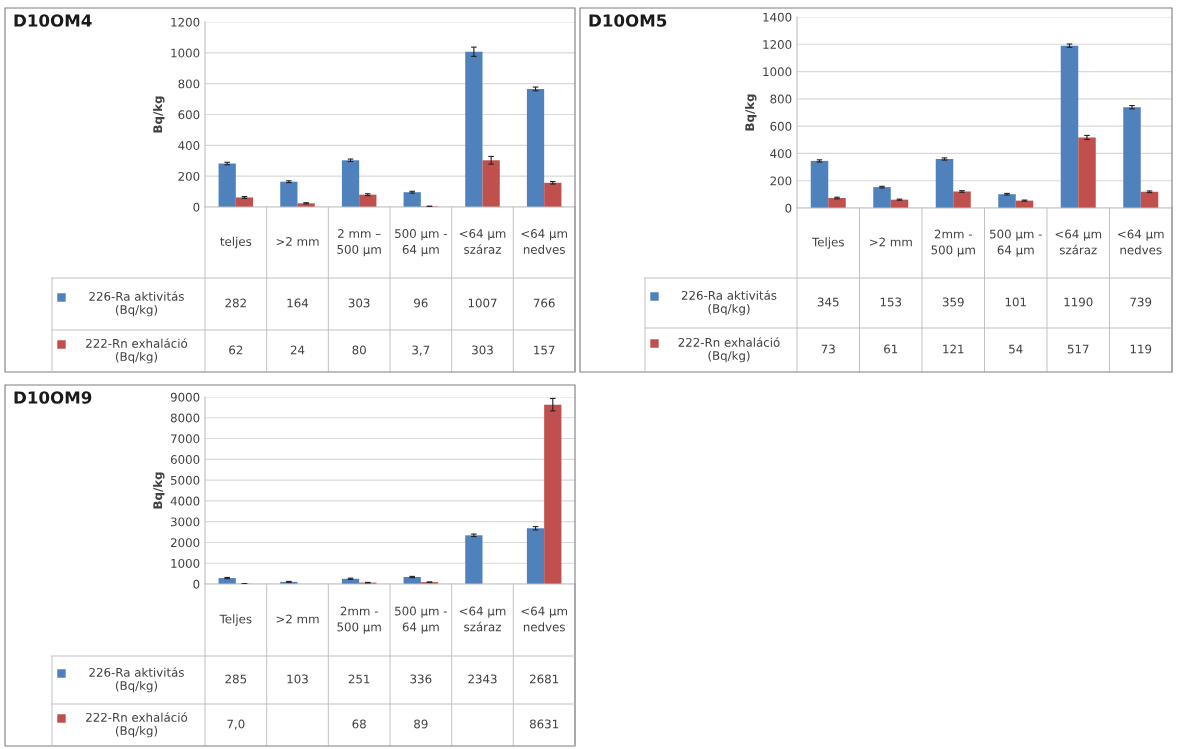  Describe the element at coordinates (953, 302) in the screenshot. I see `data-label: 359` at that location.